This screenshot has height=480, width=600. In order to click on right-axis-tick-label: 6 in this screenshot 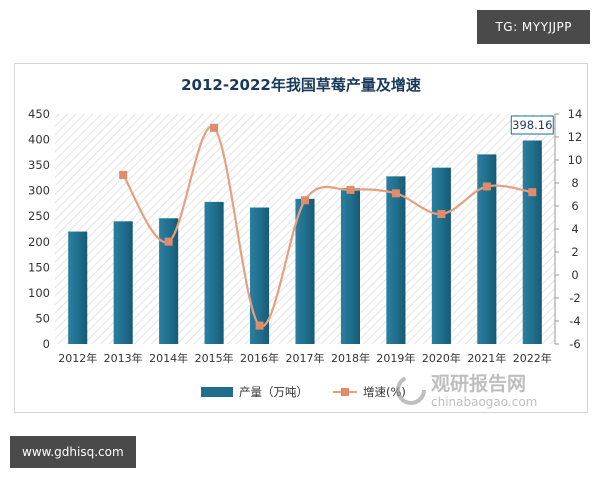, I will do `click(574, 206)`.